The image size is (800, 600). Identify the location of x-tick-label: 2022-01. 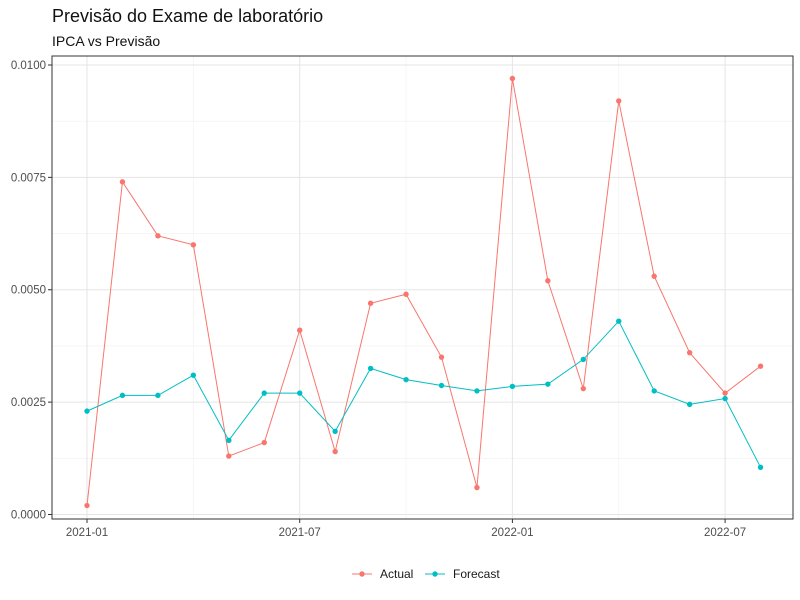
(512, 533).